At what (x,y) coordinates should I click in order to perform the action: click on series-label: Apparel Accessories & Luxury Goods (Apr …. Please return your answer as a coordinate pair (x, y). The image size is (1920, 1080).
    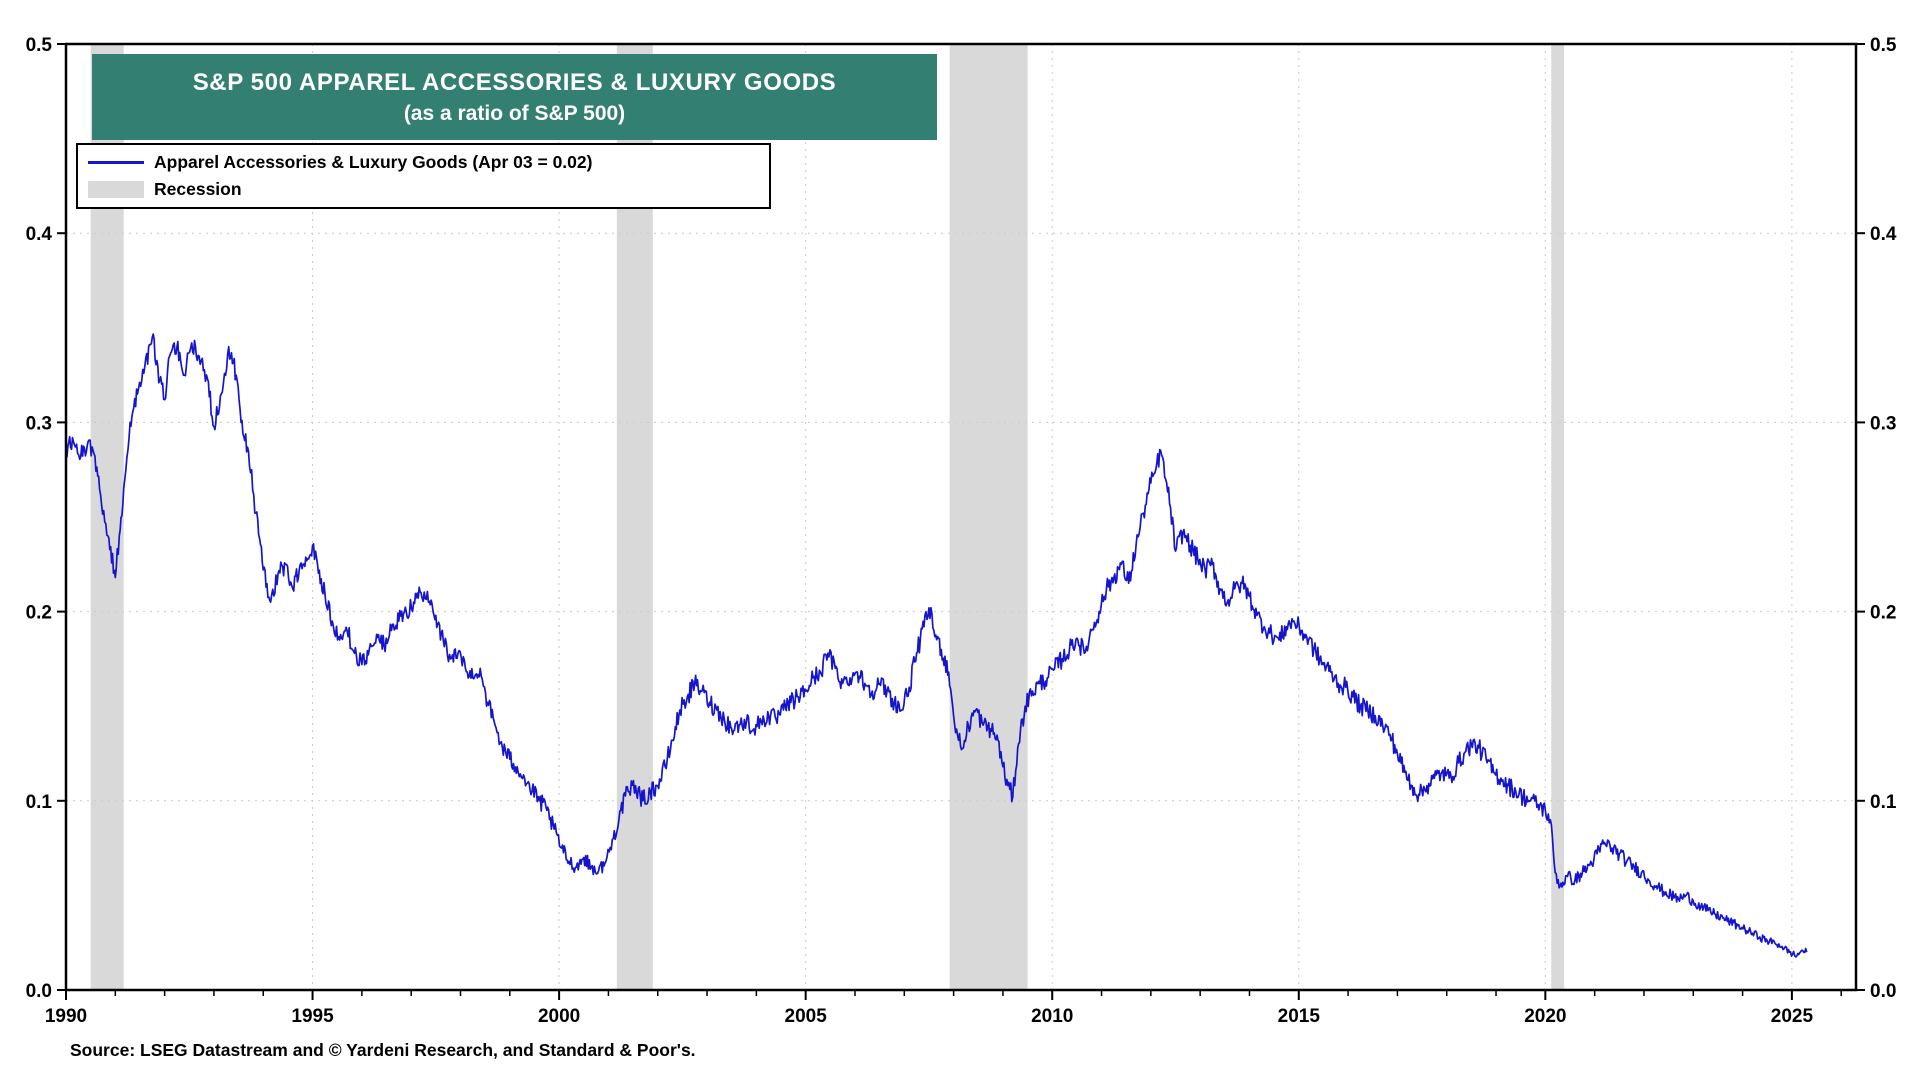
    Looking at the image, I should click on (373, 162).